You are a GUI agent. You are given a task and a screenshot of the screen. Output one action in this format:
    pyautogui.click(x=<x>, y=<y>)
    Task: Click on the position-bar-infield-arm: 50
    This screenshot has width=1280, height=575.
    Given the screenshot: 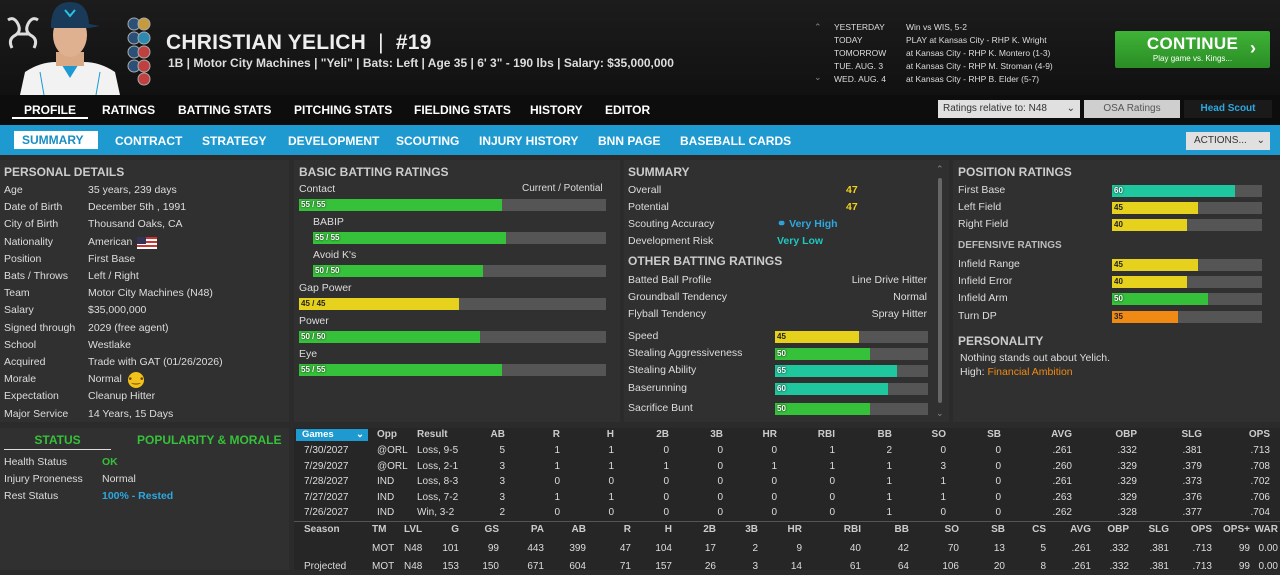 What is the action you would take?
    pyautogui.click(x=1187, y=299)
    